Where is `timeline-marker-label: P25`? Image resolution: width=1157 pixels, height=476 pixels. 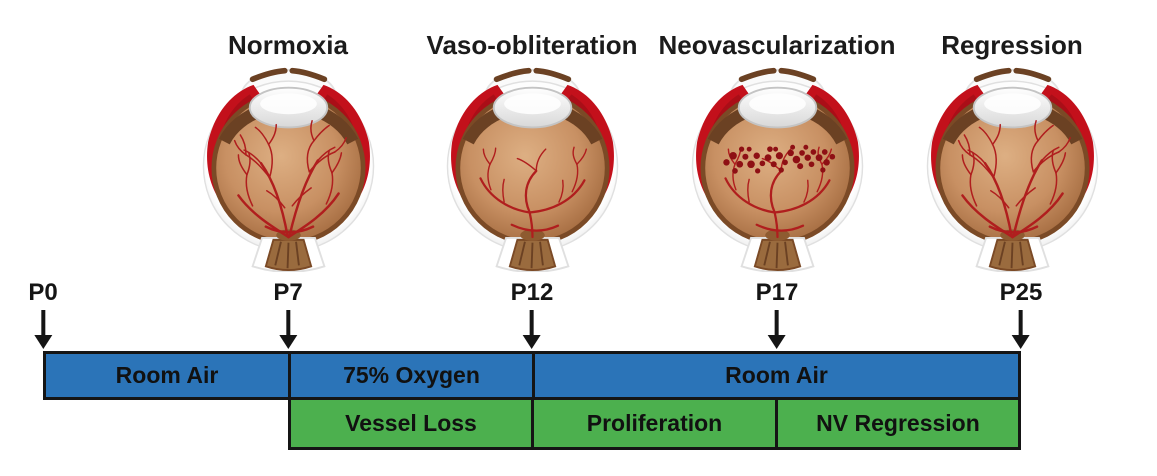 timeline-marker-label: P25 is located at coordinates (1021, 292).